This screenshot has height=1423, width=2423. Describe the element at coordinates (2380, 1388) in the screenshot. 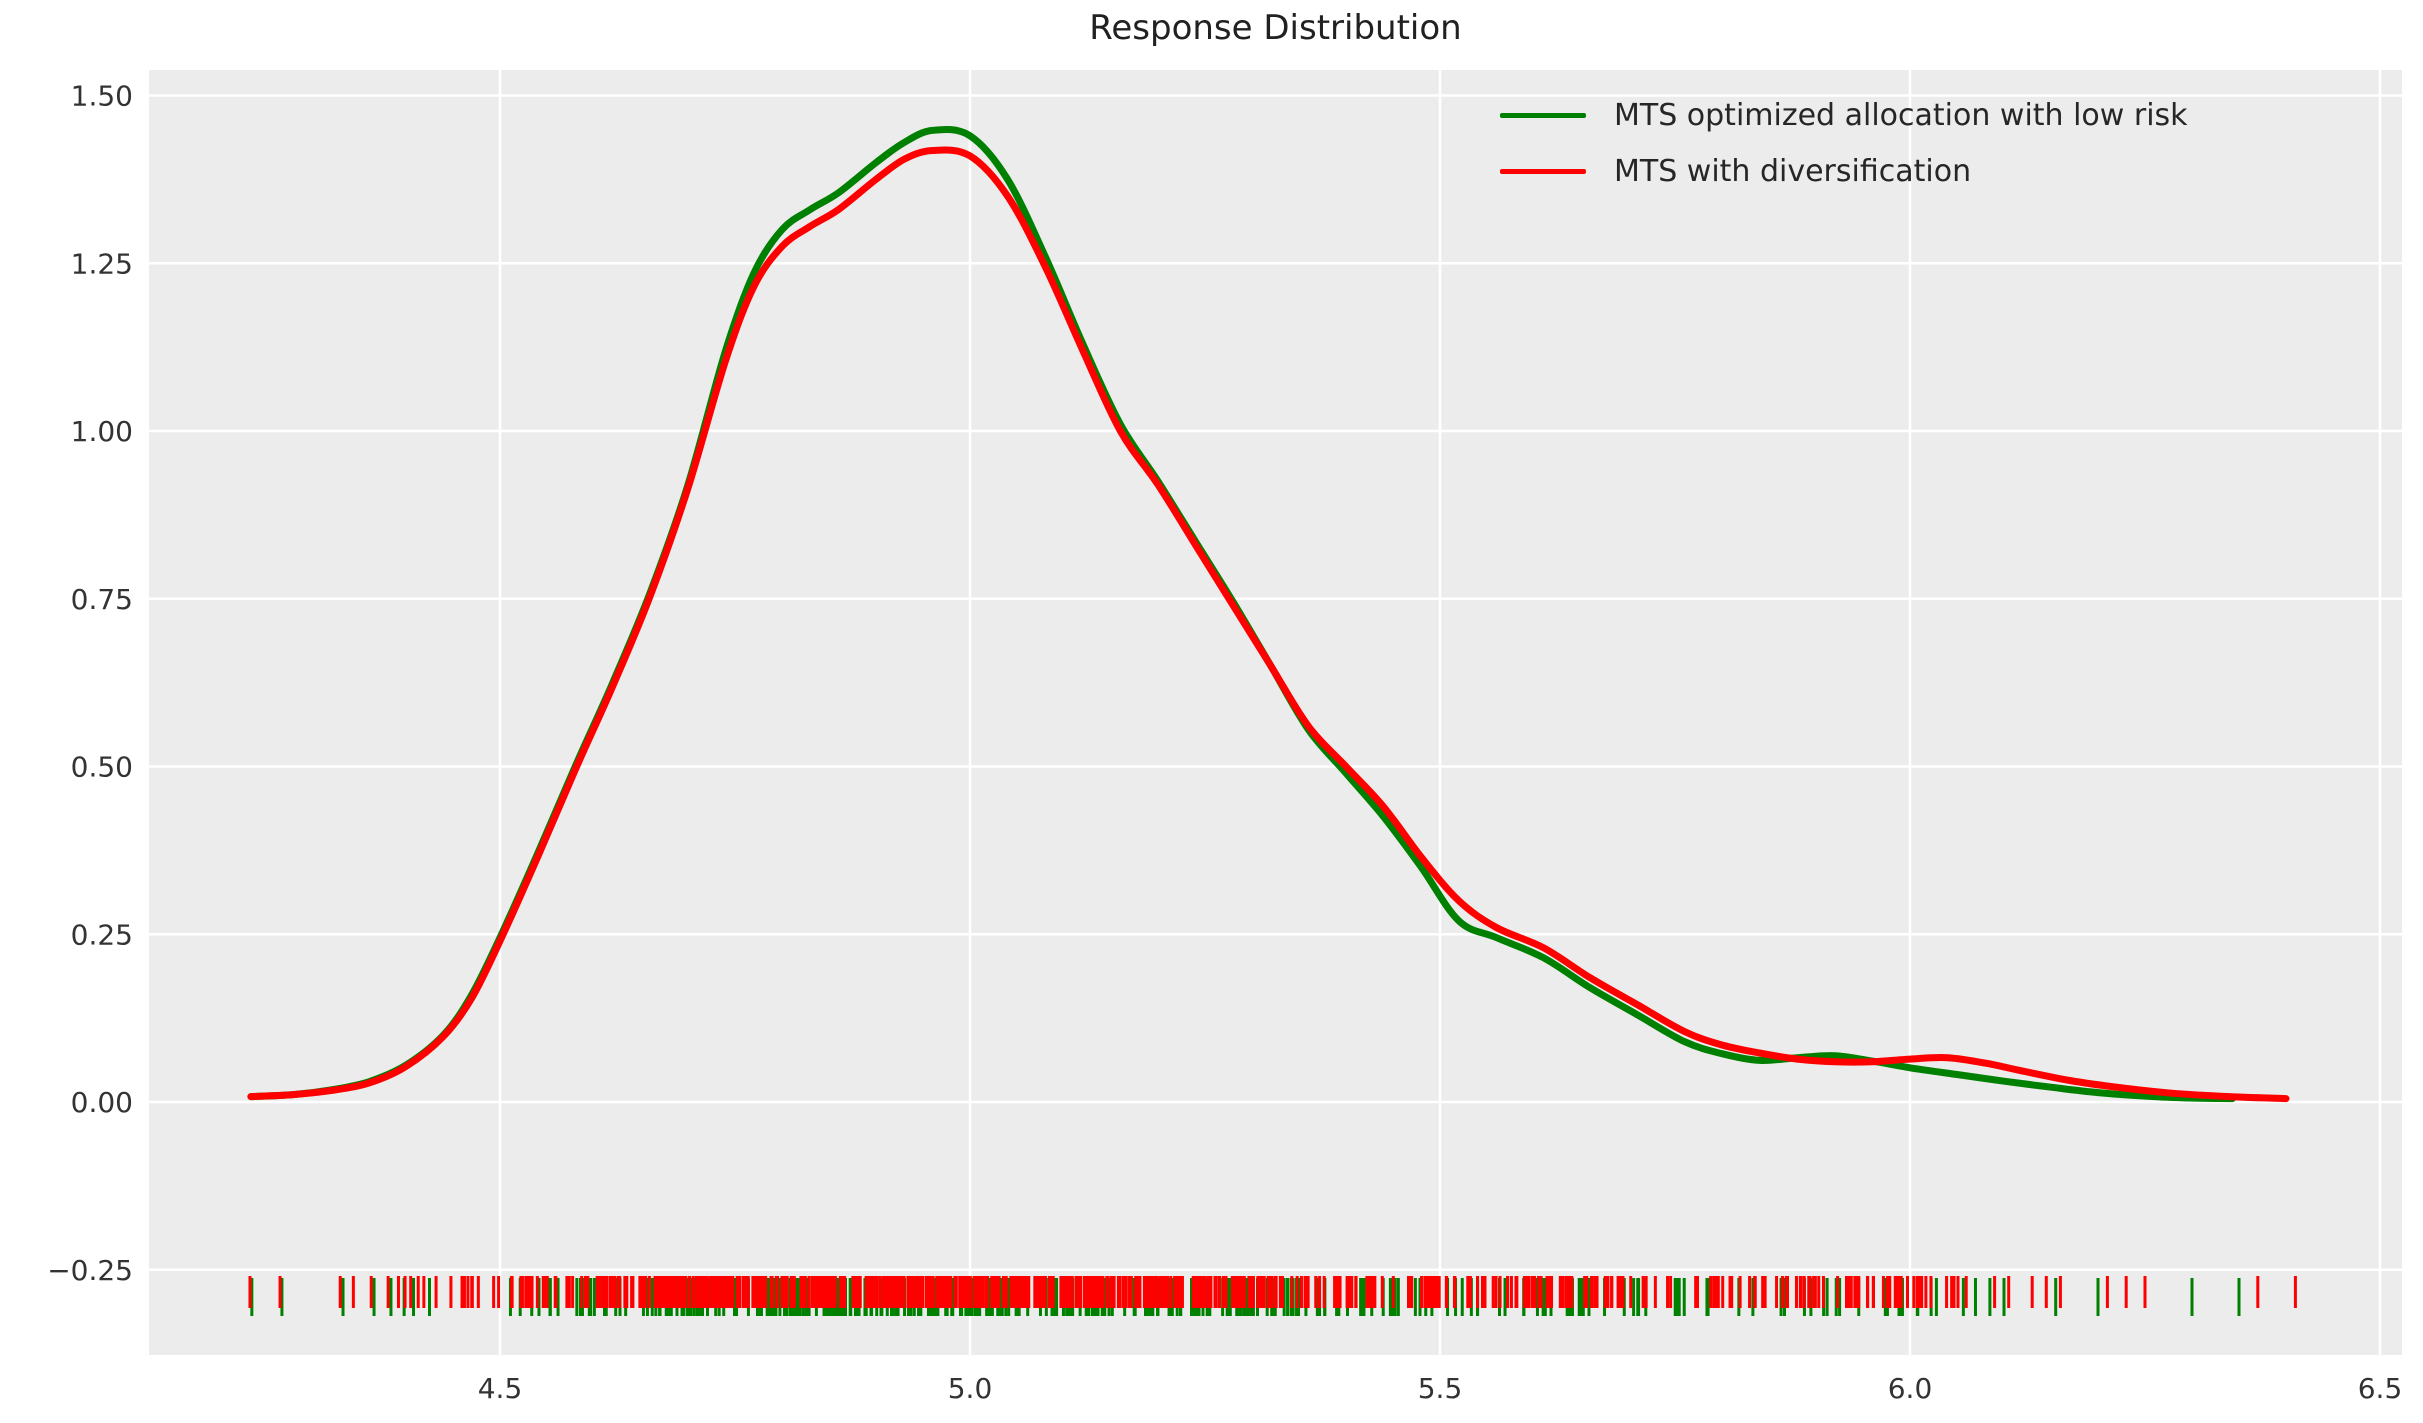

I see `x-tick-label: 6.5` at that location.